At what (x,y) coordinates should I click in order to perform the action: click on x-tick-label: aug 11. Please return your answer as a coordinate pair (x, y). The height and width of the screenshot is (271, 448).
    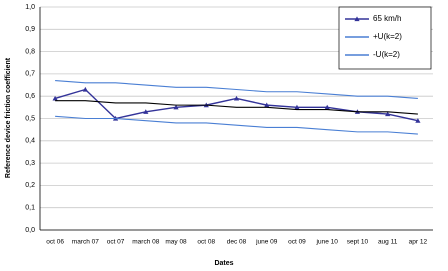
    Looking at the image, I should click on (388, 242).